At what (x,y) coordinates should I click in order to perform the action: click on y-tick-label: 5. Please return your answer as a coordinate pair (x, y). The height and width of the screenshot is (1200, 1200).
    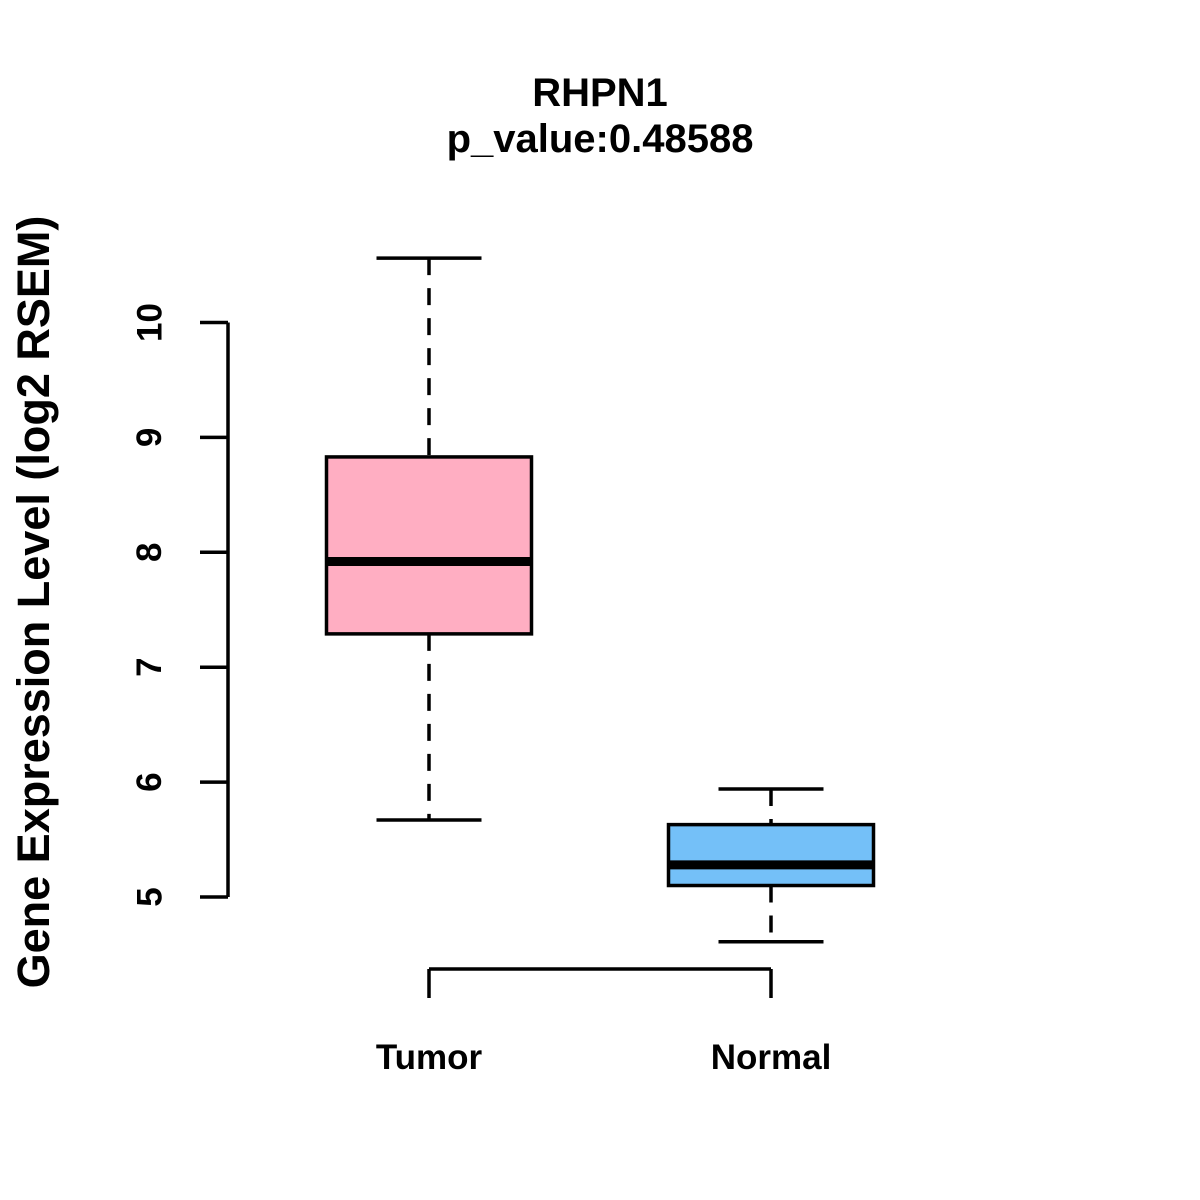
    Looking at the image, I should click on (149, 896).